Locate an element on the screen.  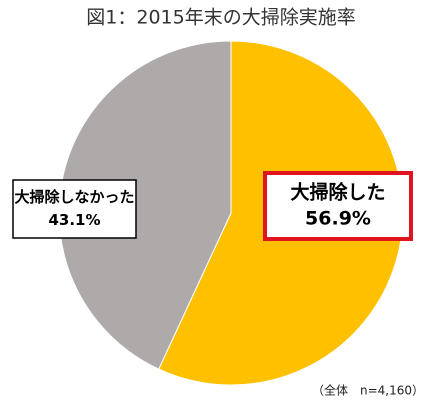
value-label: 43.1% is located at coordinates (74, 220).